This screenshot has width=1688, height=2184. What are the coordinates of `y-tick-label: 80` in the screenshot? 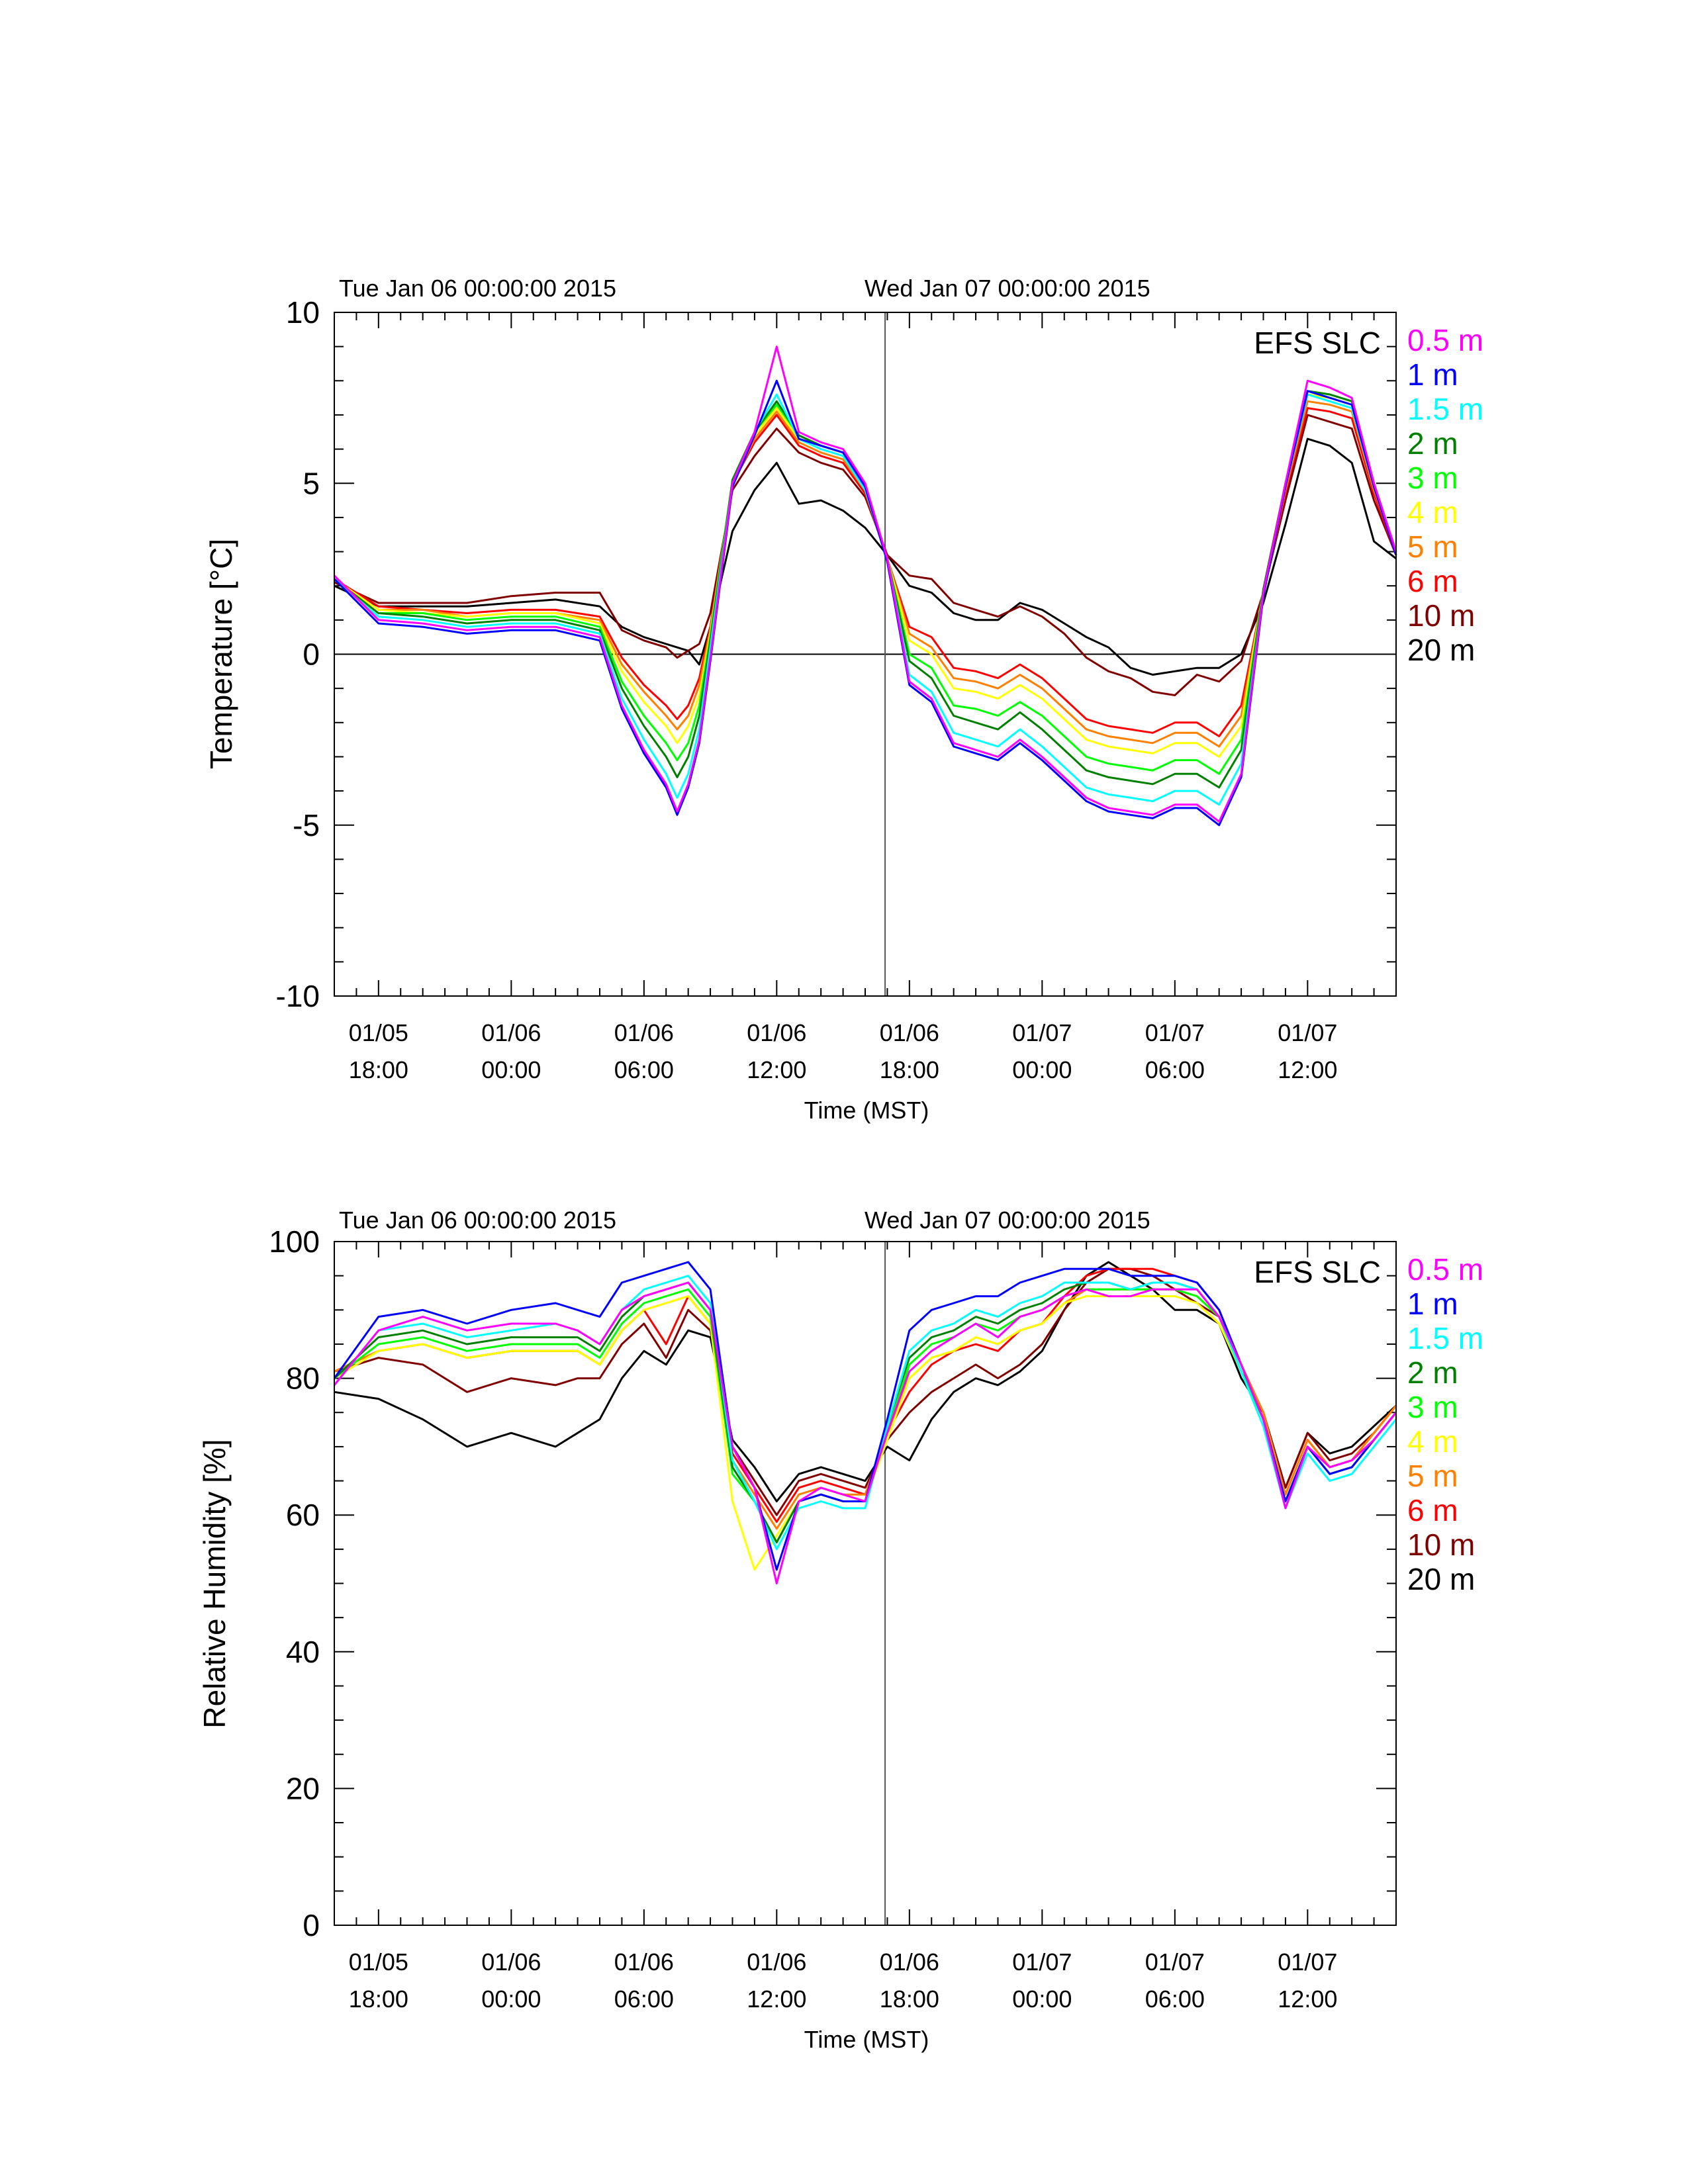 It's located at (303, 1379).